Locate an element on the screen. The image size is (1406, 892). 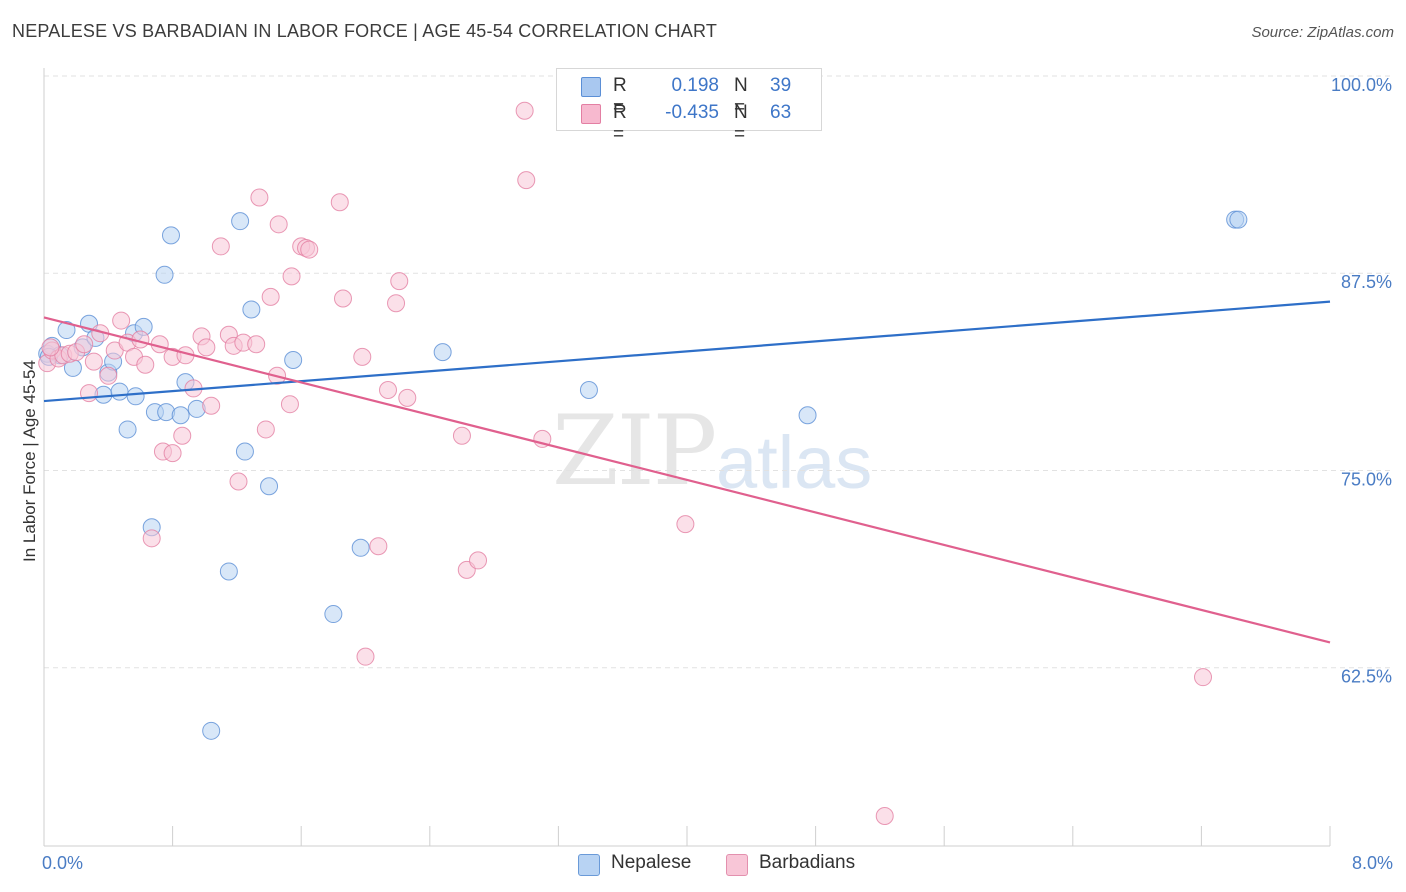
trend-line-nepalese is located at coordinates (687, 351).